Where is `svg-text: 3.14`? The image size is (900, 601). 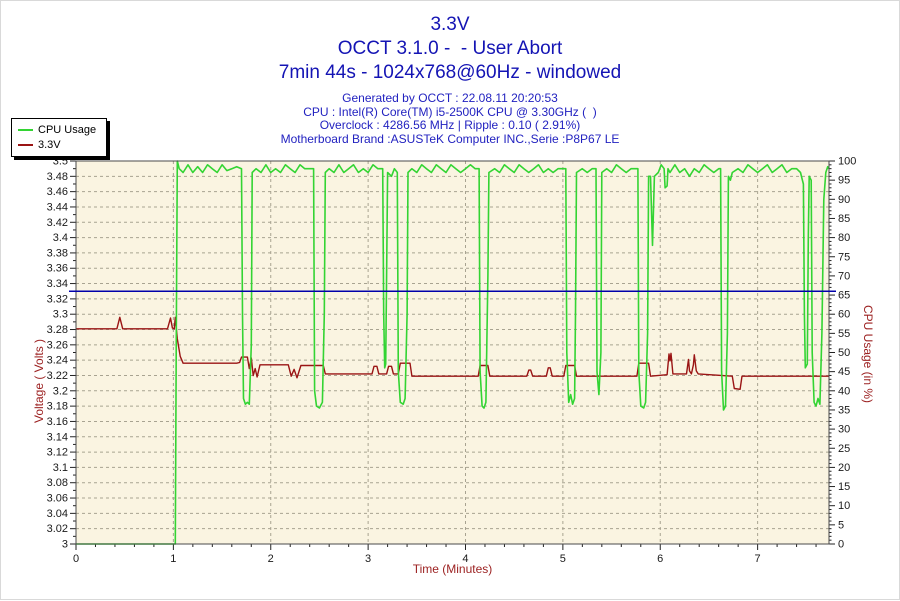 svg-text: 3.14 is located at coordinates (57, 437).